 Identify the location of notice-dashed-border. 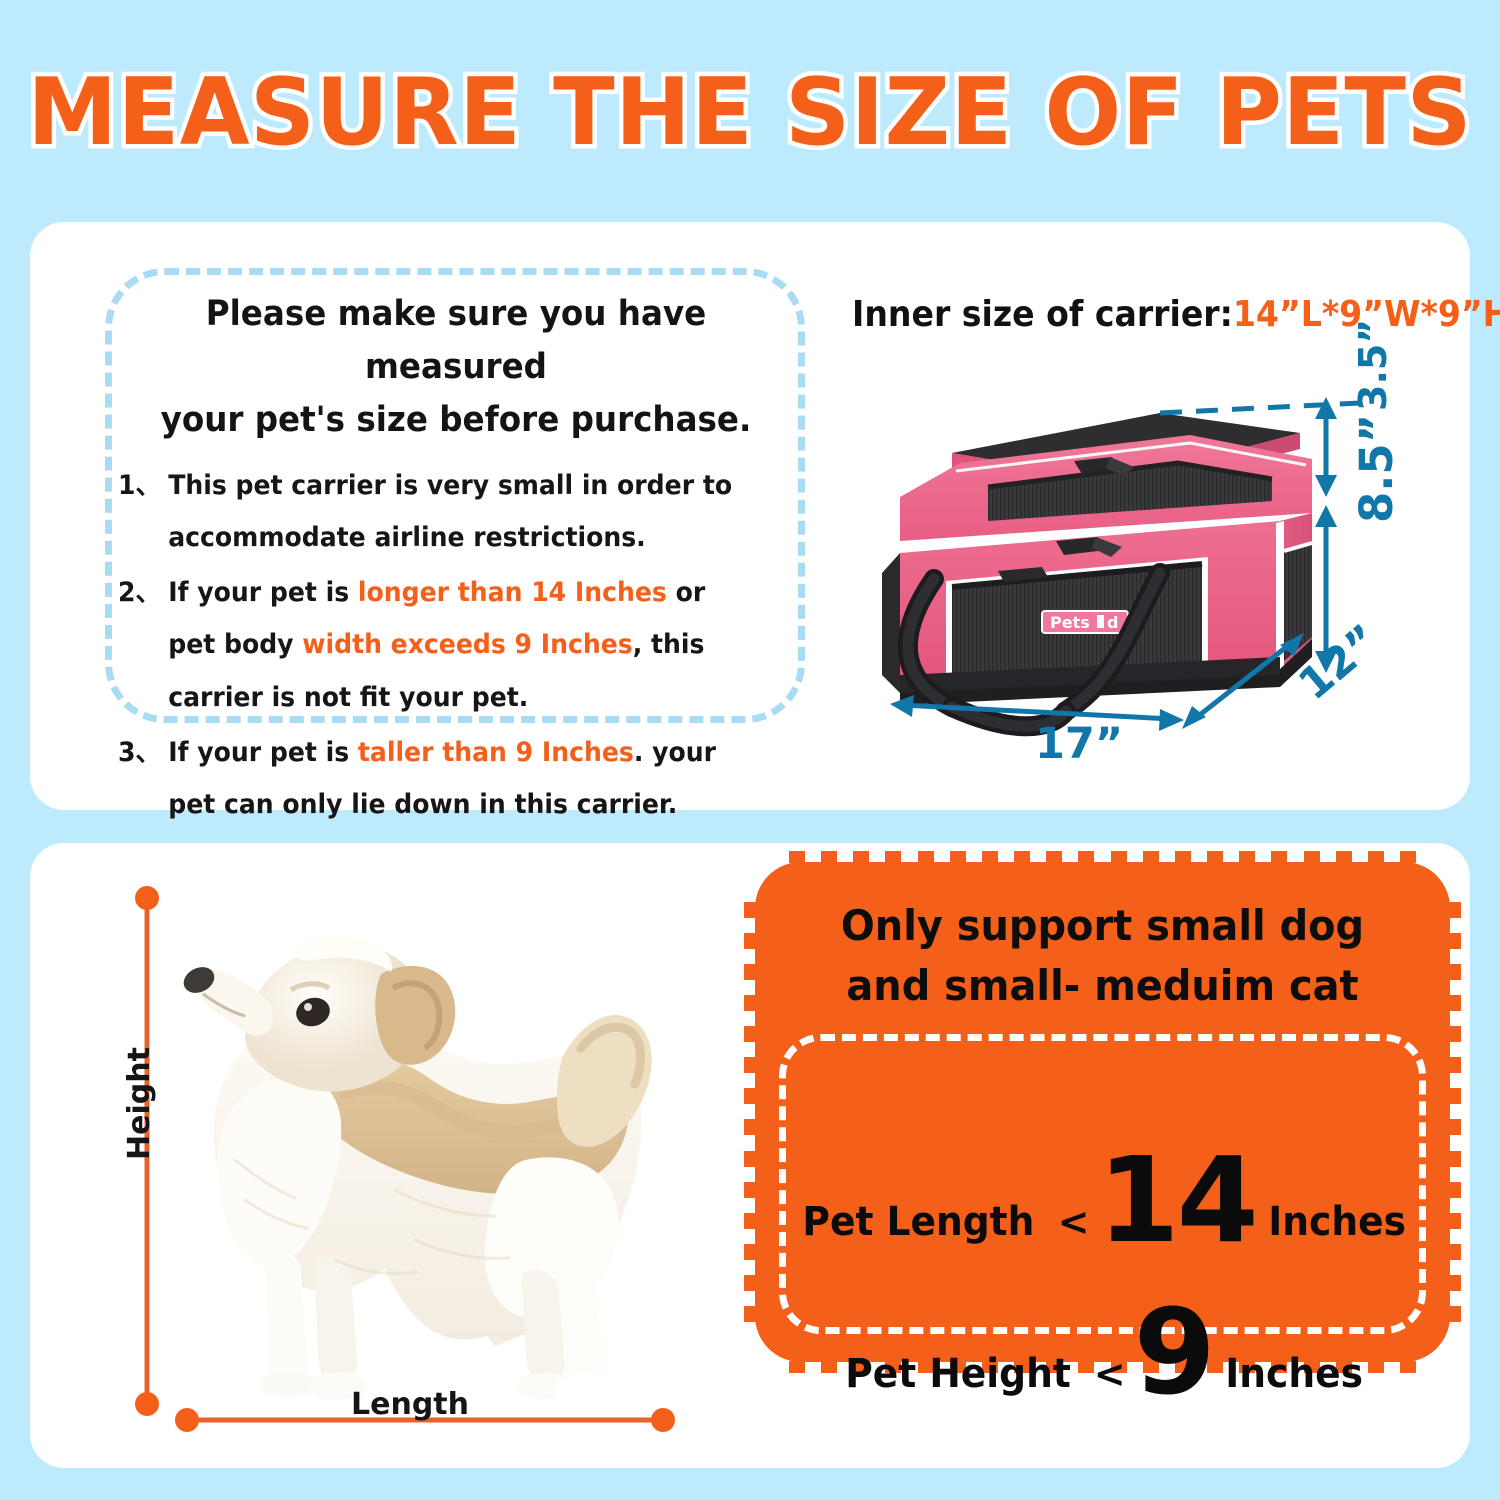
(455, 495).